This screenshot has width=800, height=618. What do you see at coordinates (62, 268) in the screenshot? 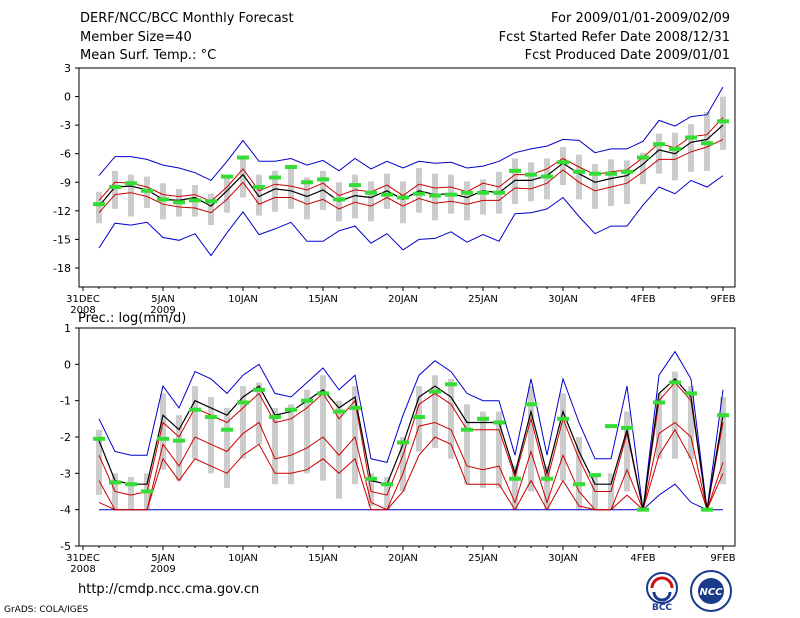
I see `y-tick-label: -18` at bounding box center [62, 268].